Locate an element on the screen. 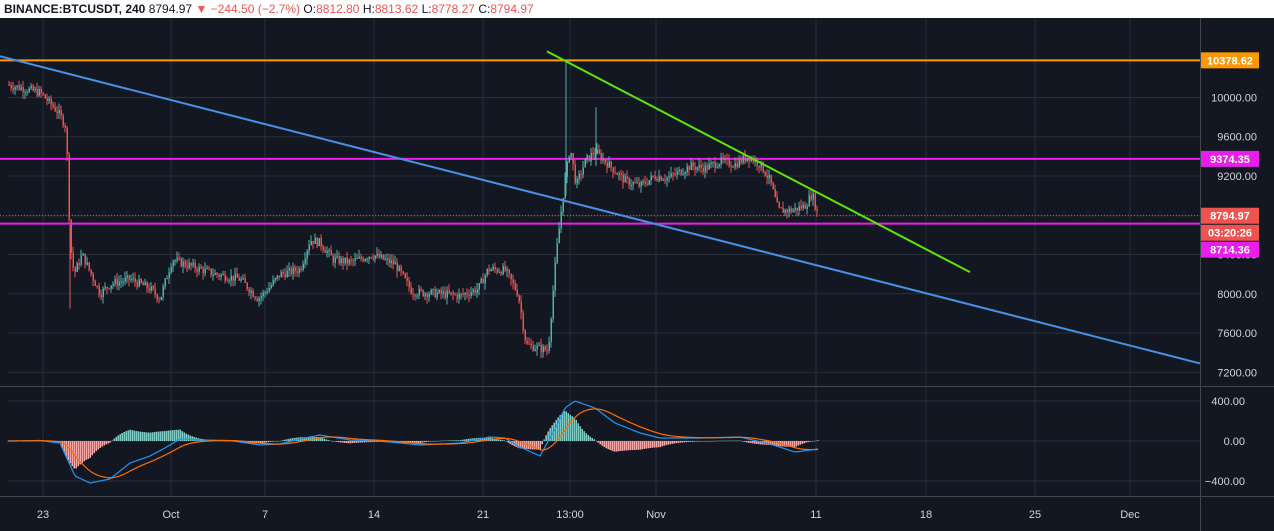 The image size is (1274, 531). price-labels: 10378.62 9374.35 8794.97 03:20:26 8714.36 is located at coordinates (1230, 155).